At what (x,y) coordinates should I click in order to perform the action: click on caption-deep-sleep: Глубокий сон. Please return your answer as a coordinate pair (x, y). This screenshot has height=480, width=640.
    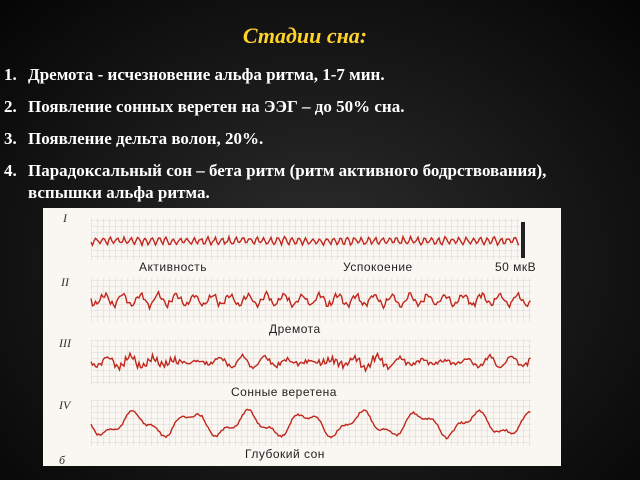
    Looking at the image, I should click on (285, 454).